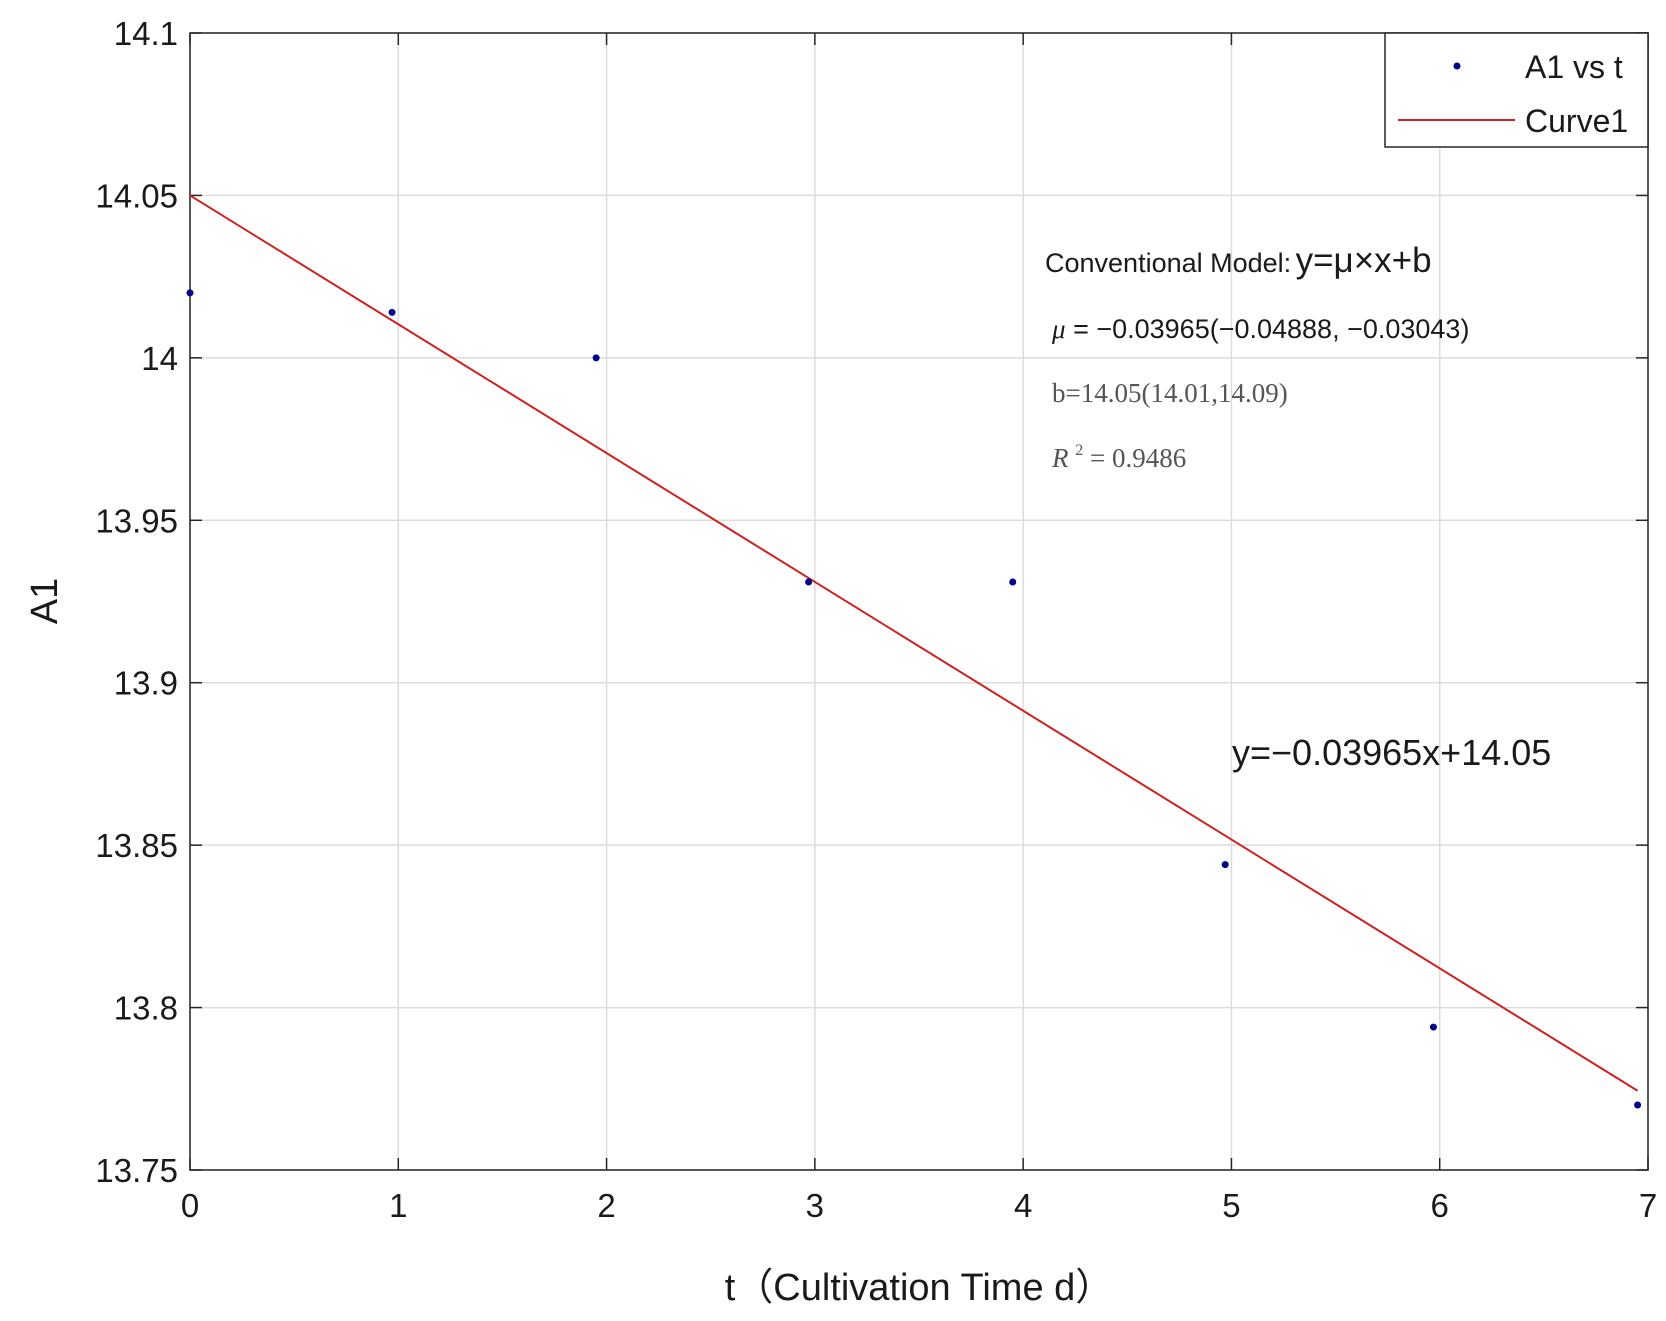  I want to click on y-tick-label: 13.8, so click(146, 1008).